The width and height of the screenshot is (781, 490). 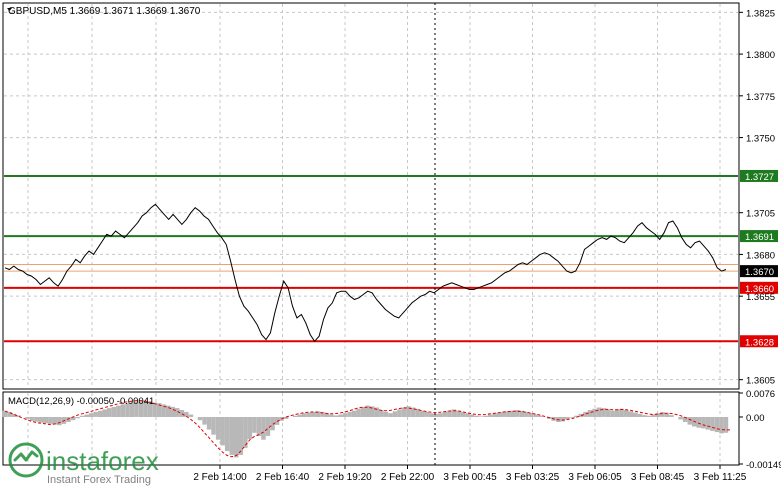 I want to click on y-tick-label: 1.3775, so click(x=760, y=97).